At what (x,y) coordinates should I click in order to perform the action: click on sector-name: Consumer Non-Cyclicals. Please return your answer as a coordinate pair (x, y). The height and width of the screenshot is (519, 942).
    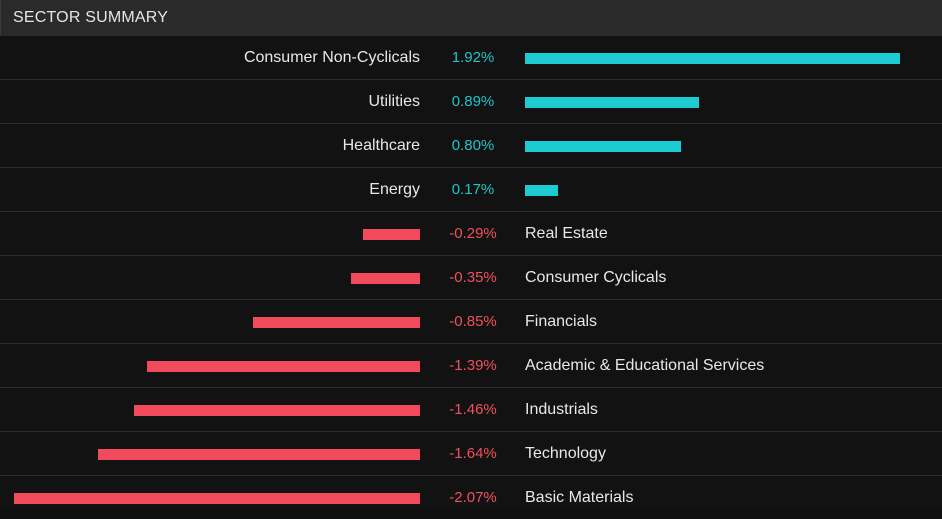
    Looking at the image, I should click on (331, 57).